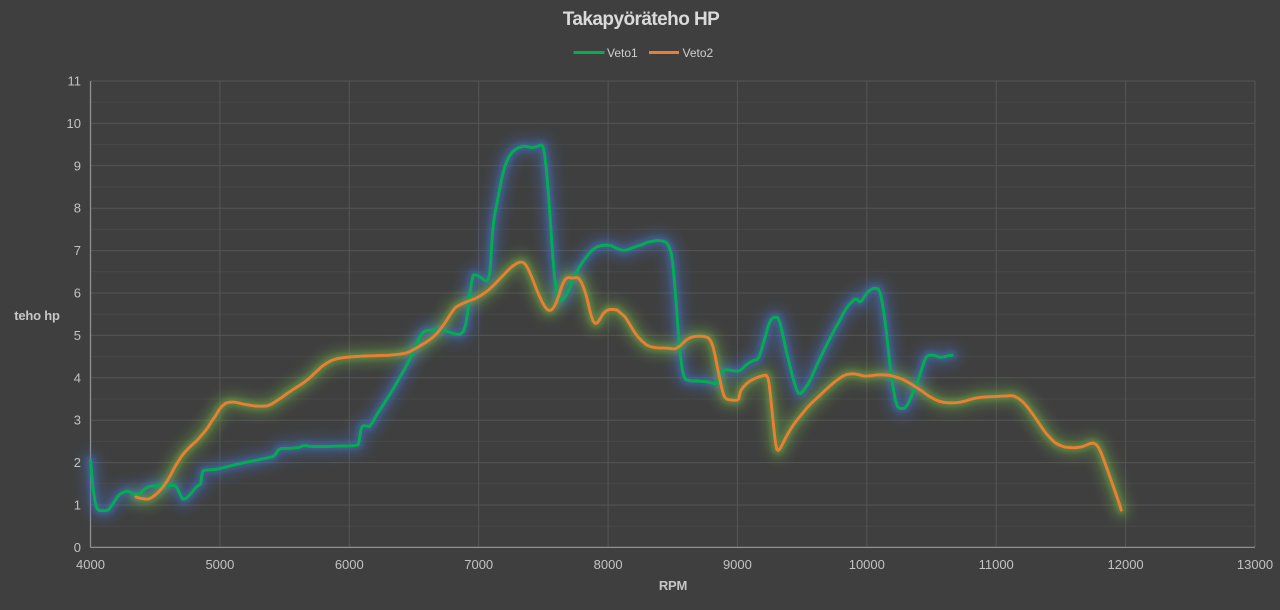 This screenshot has height=610, width=1280. Describe the element at coordinates (77, 505) in the screenshot. I see `svg-text: 1` at that location.